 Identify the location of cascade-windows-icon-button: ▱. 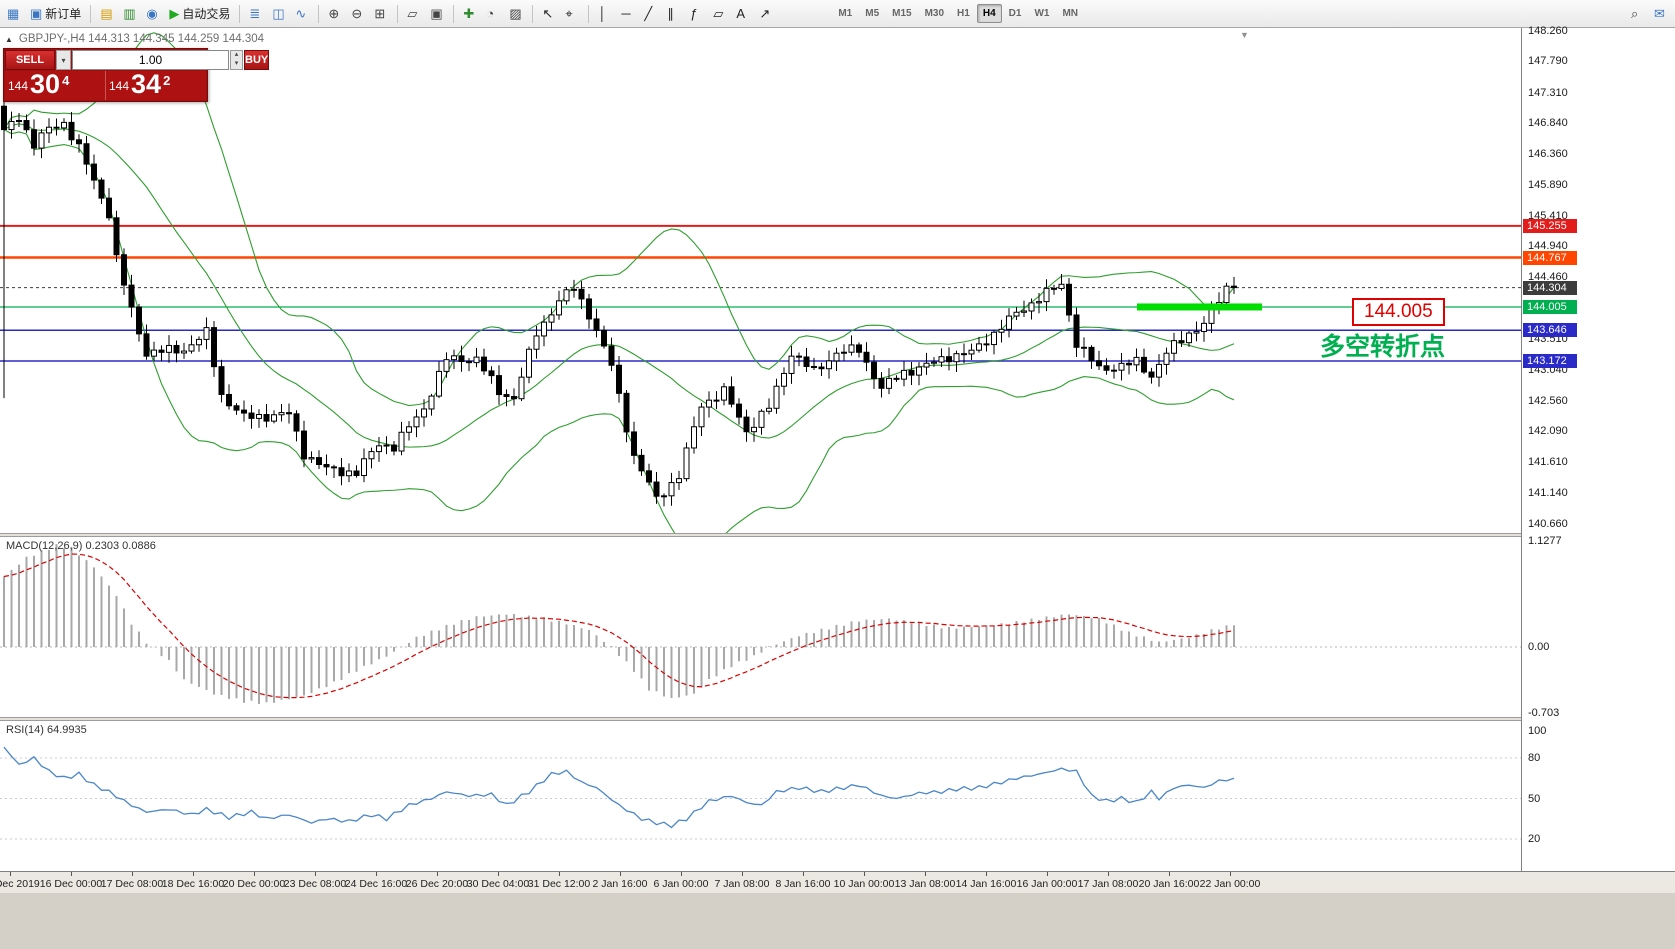
(414, 14).